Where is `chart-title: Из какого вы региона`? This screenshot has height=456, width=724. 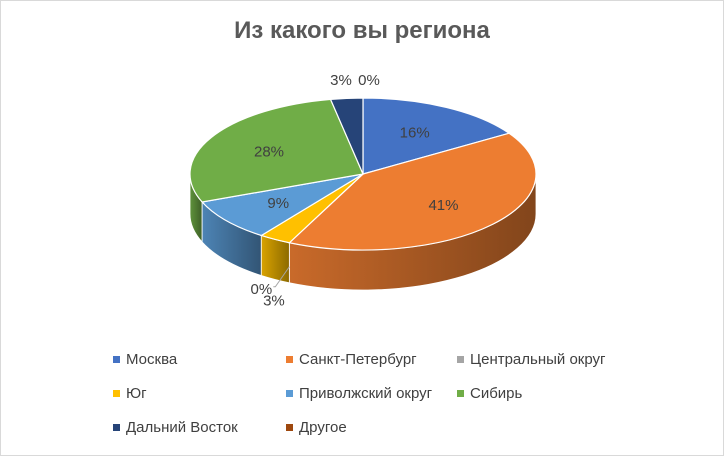
chart-title: Из какого вы региона is located at coordinates (362, 30).